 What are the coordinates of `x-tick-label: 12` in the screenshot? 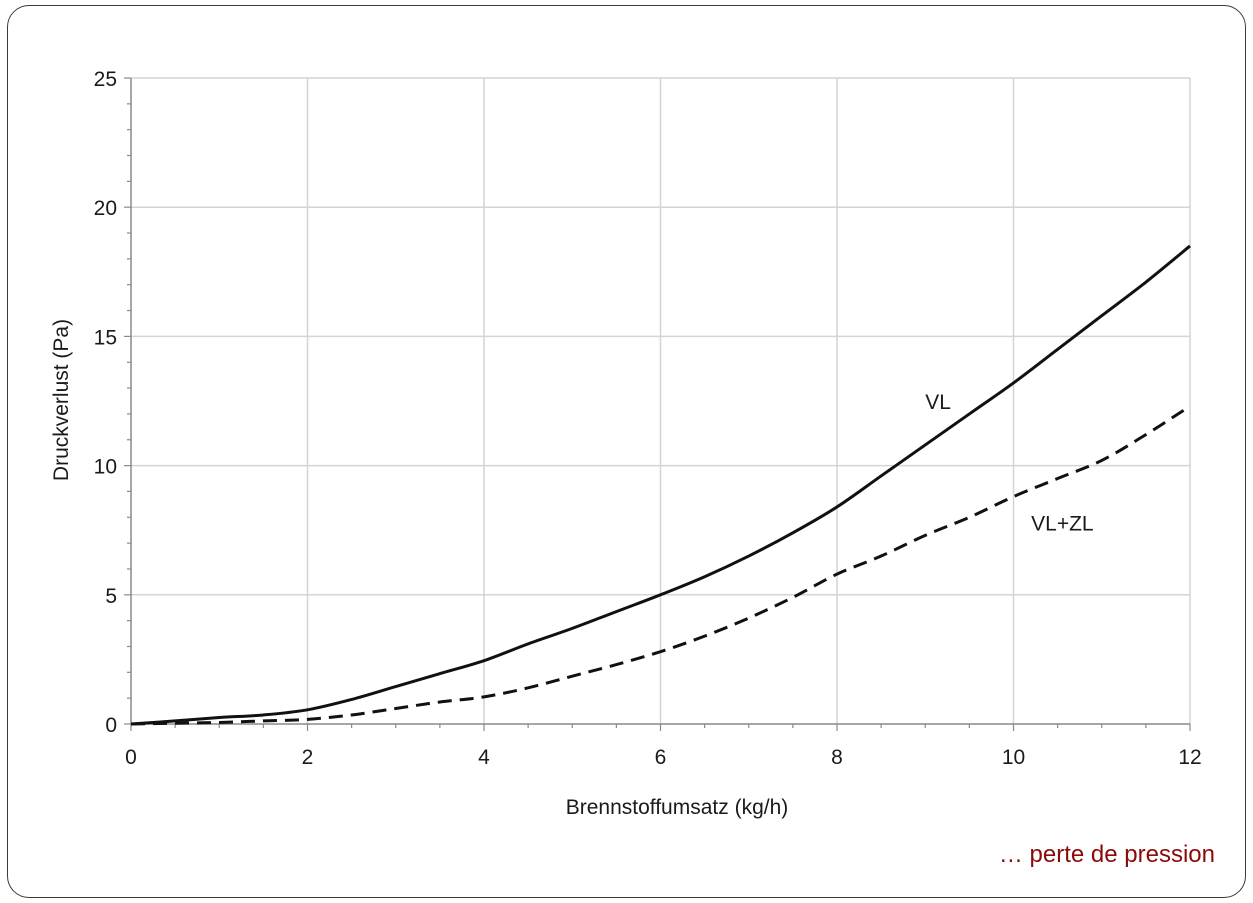 It's located at (1189, 757).